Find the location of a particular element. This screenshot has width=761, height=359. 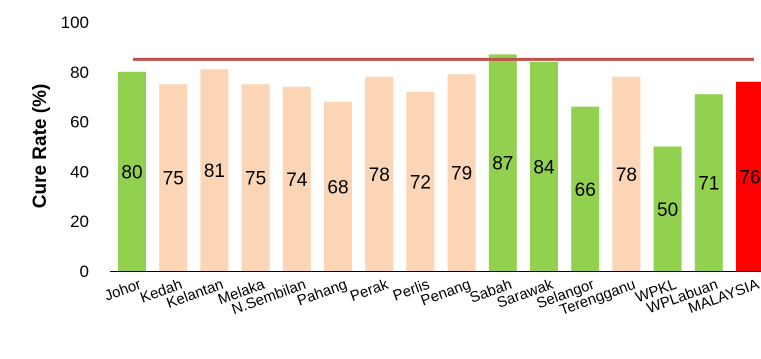

data-label: 72 is located at coordinates (420, 182).